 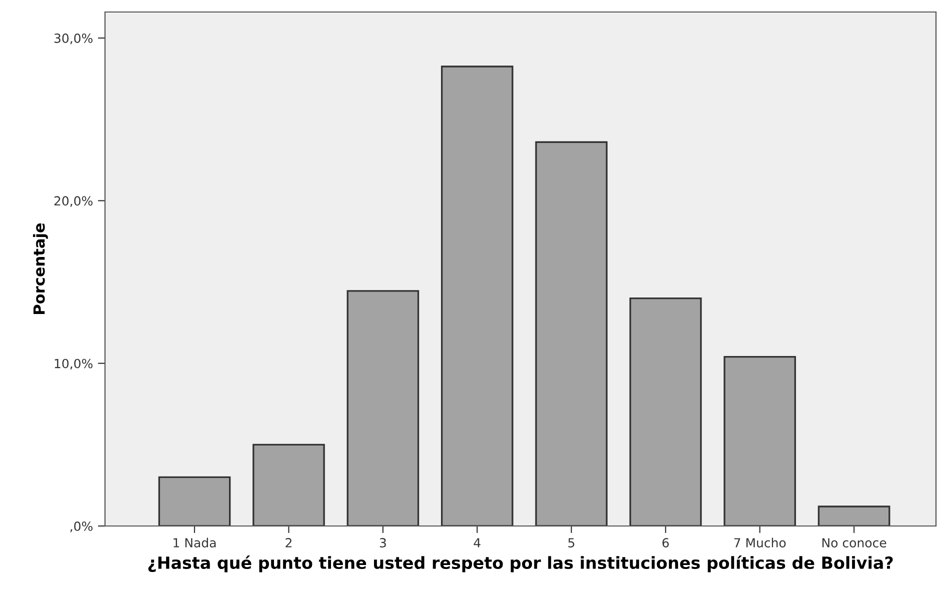 What do you see at coordinates (73, 201) in the screenshot?
I see `y-tick-label: 20,0%` at bounding box center [73, 201].